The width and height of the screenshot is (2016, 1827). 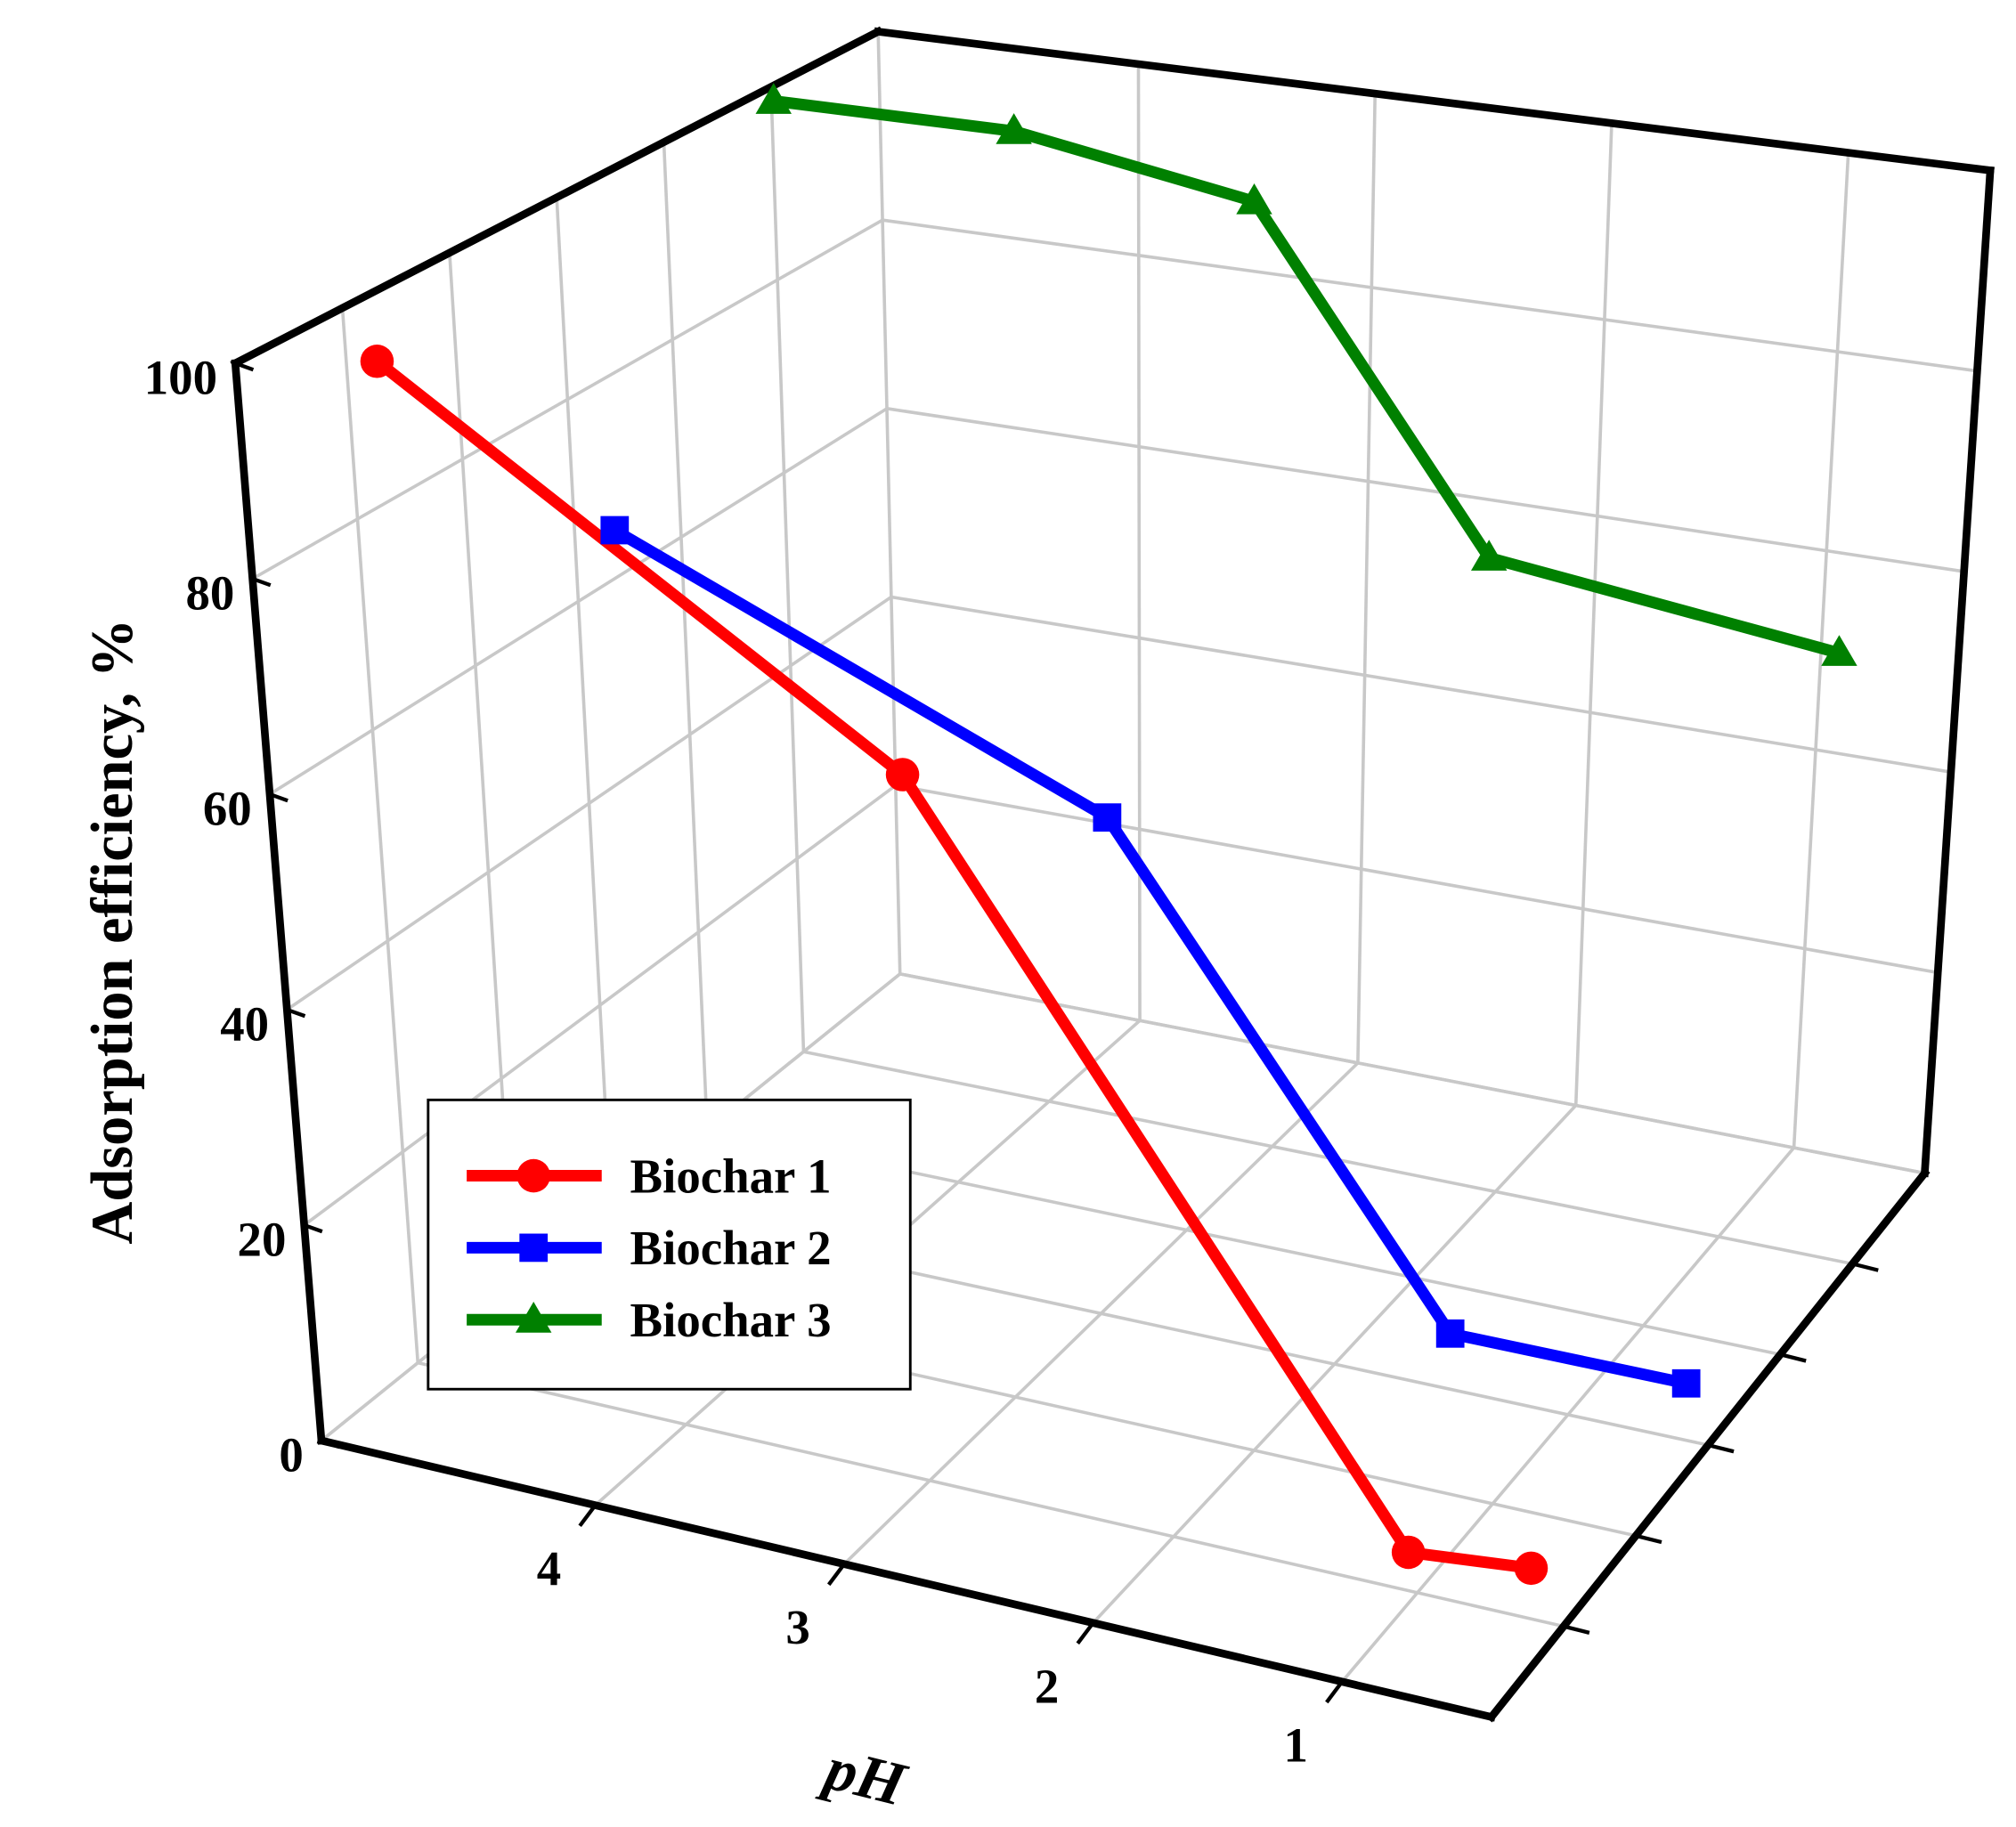 I want to click on y-tick-label: 80, so click(x=210, y=593).